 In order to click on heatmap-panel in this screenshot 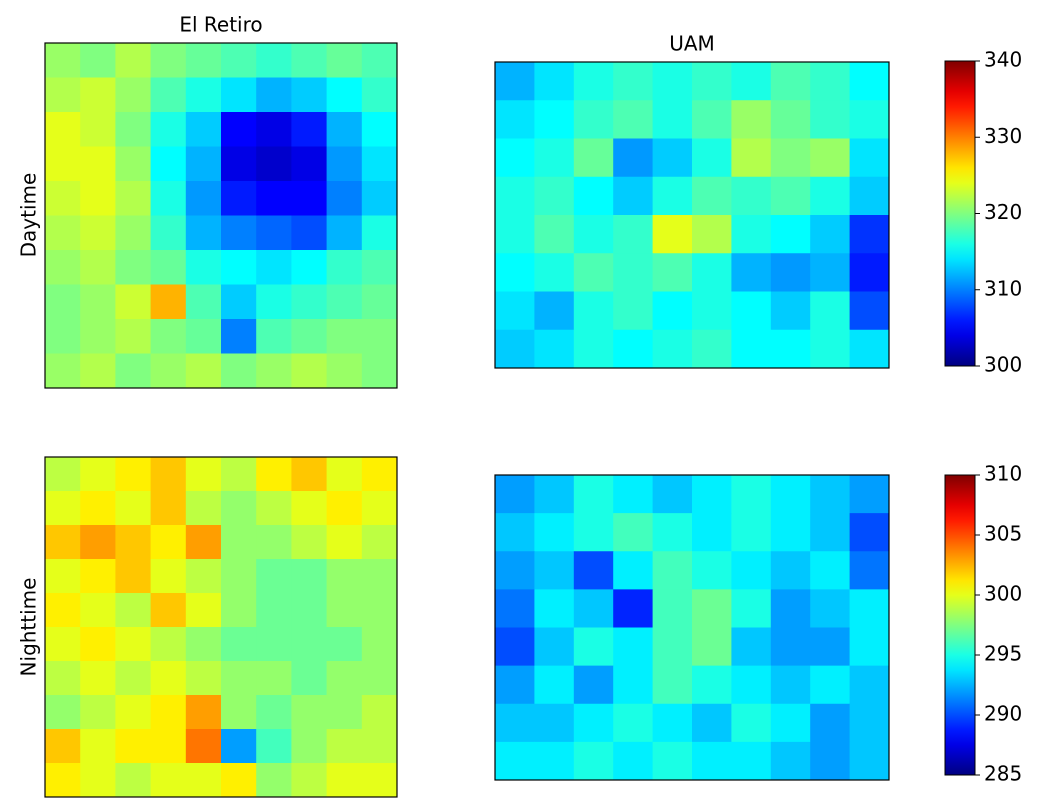, I will do `click(221, 216)`.